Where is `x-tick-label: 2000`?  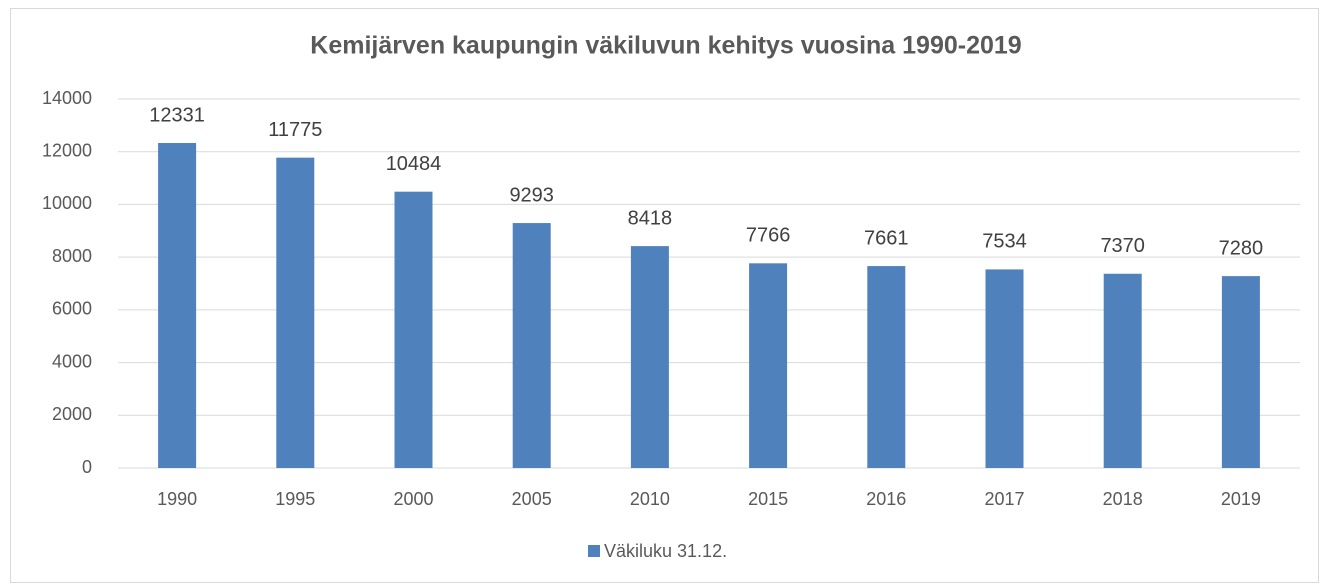
x-tick-label: 2000 is located at coordinates (413, 499).